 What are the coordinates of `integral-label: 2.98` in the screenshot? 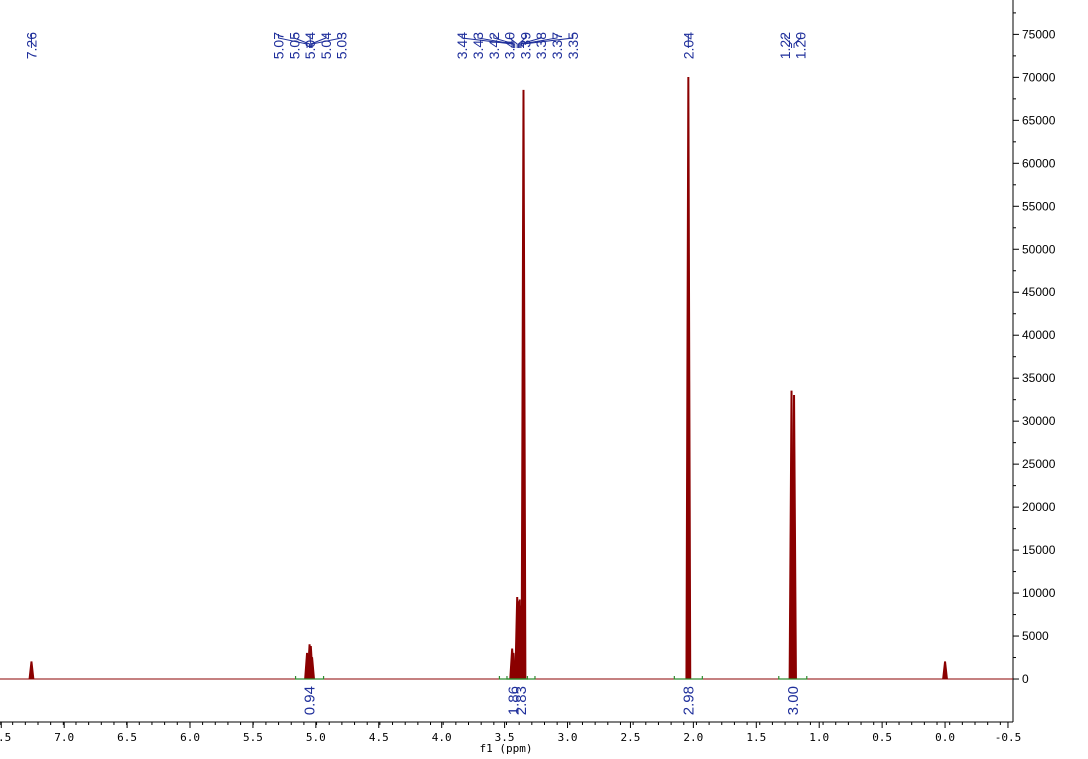 It's located at (688, 700).